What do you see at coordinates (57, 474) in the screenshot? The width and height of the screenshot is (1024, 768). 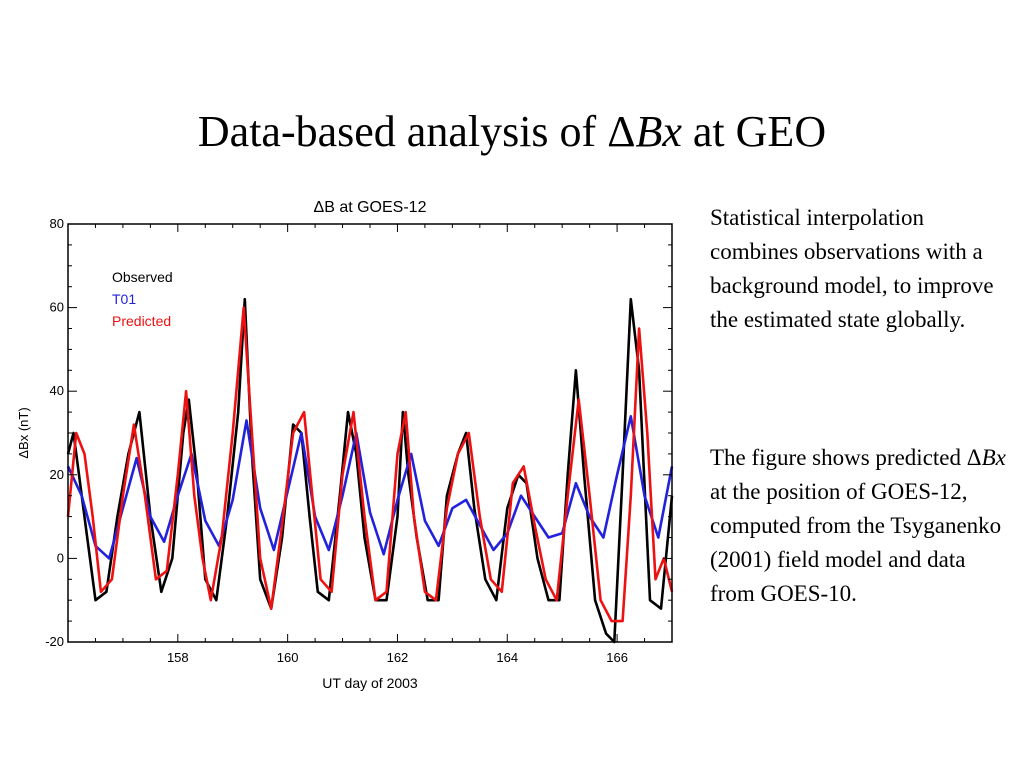 I see `y-tick-label: 20` at bounding box center [57, 474].